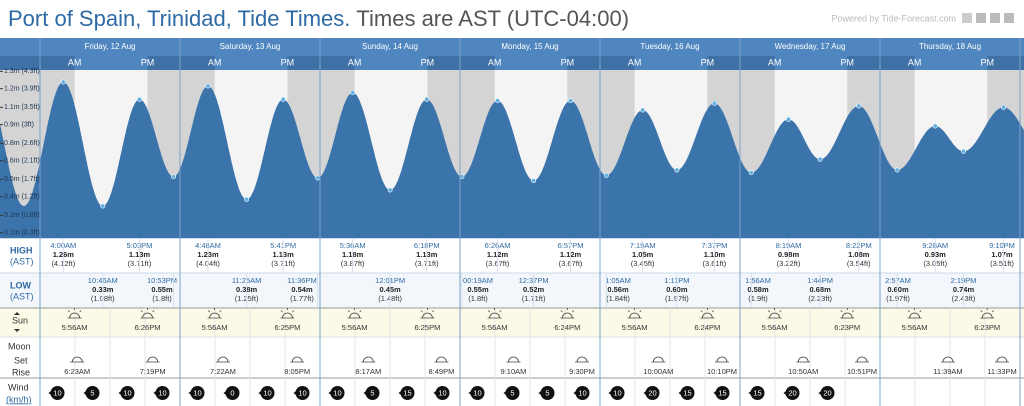  Describe the element at coordinates (618, 280) in the screenshot. I see `tide-time: 1:05AM` at that location.